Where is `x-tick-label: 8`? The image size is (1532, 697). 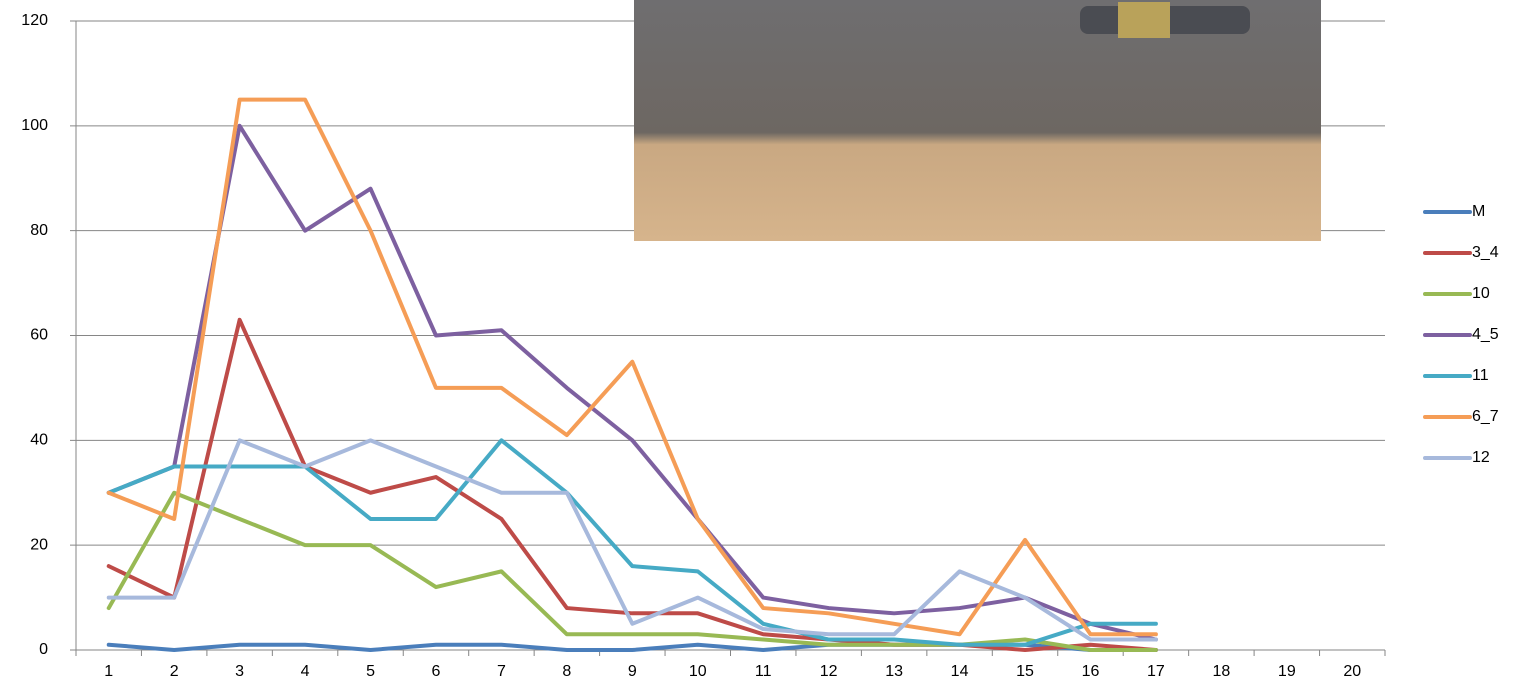
x-tick-label: 8 is located at coordinates (566, 671).